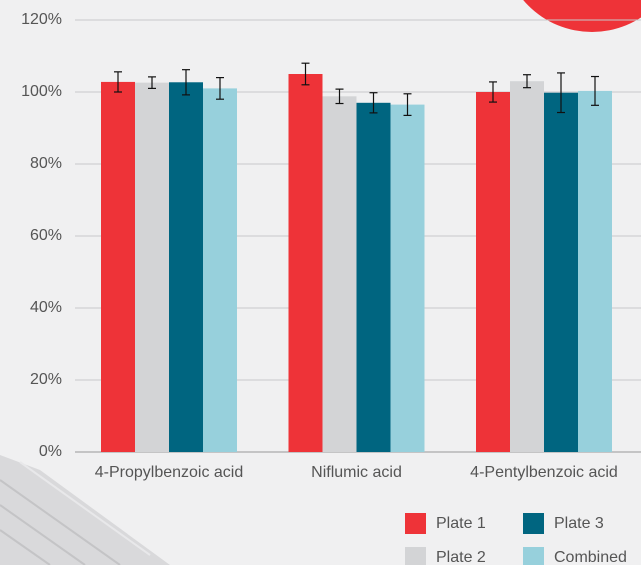  Describe the element at coordinates (41, 91) in the screenshot. I see `y-tick-label: 100%` at that location.